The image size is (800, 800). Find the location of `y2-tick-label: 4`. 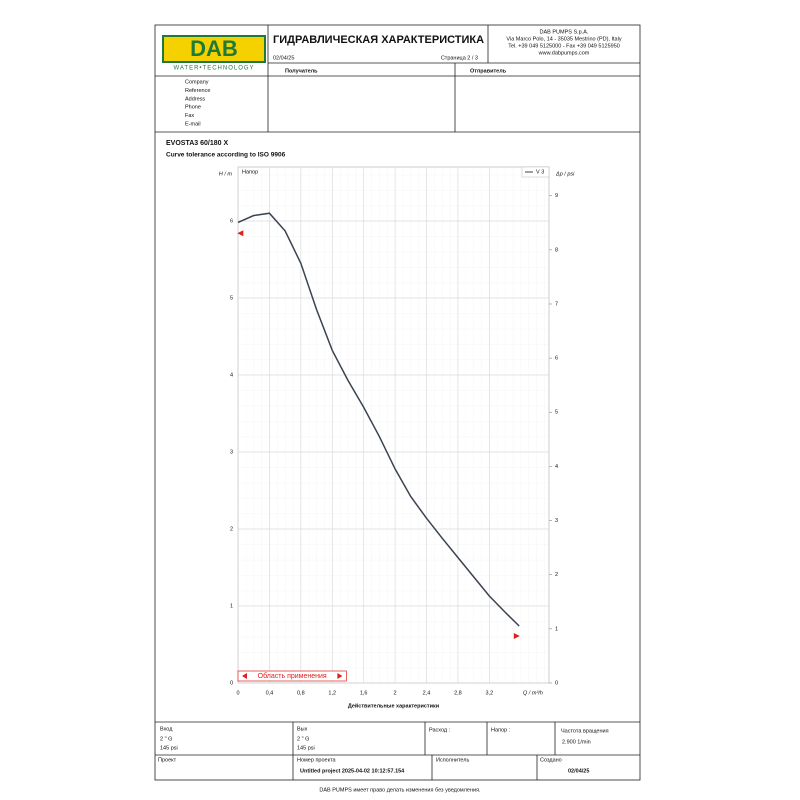

y2-tick-label: 4 is located at coordinates (556, 467).